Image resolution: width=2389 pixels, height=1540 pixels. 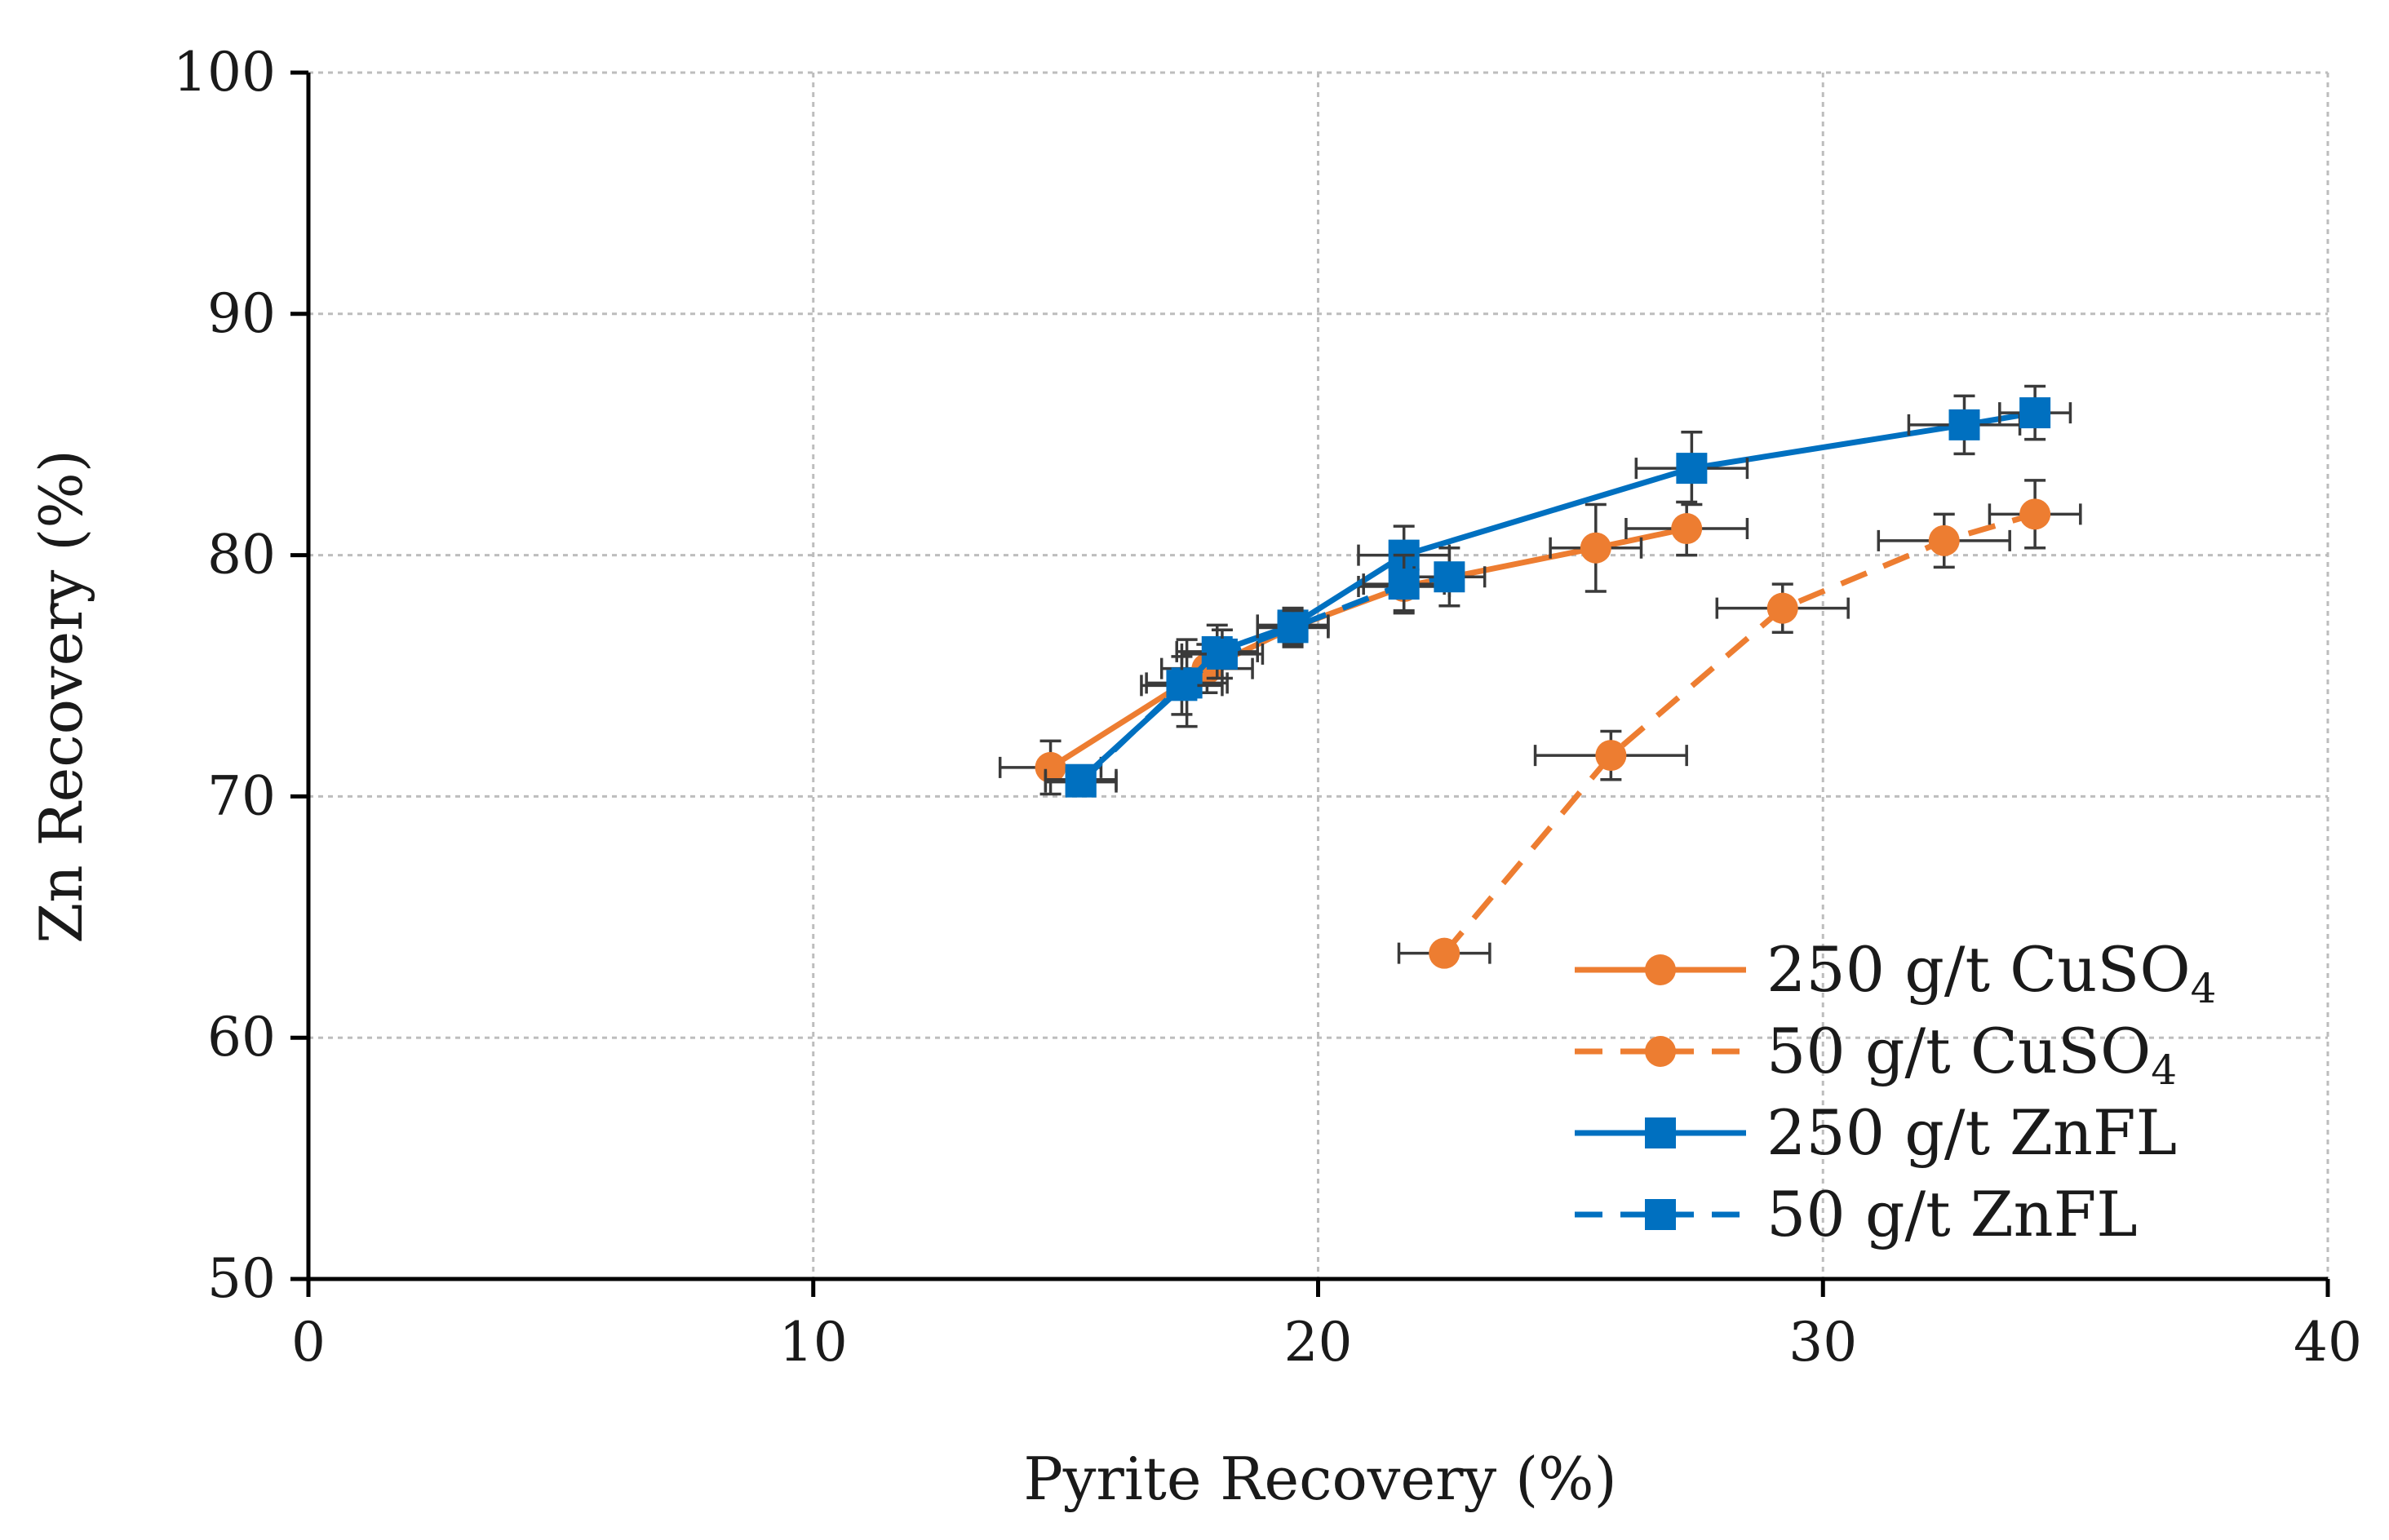 I want to click on legend-entry-0: 250 g/t CuSO4, so click(x=1895, y=973).